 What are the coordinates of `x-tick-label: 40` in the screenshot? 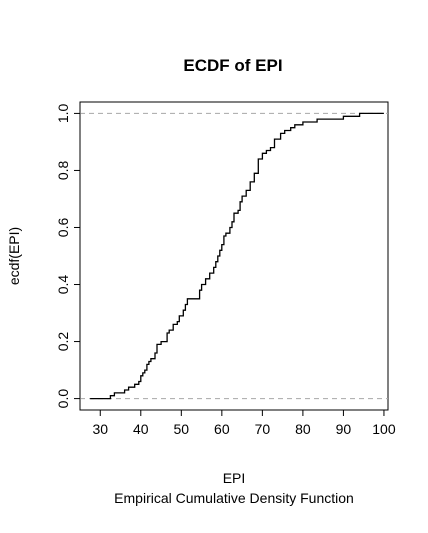 It's located at (141, 429).